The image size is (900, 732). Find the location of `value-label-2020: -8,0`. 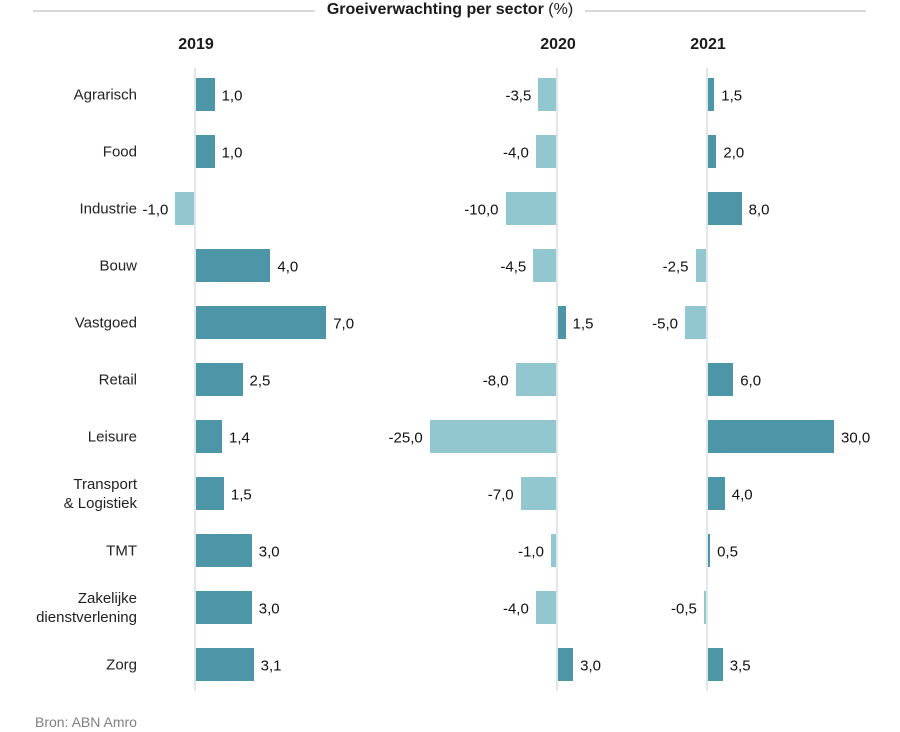

value-label-2020: -8,0 is located at coordinates (495, 380).